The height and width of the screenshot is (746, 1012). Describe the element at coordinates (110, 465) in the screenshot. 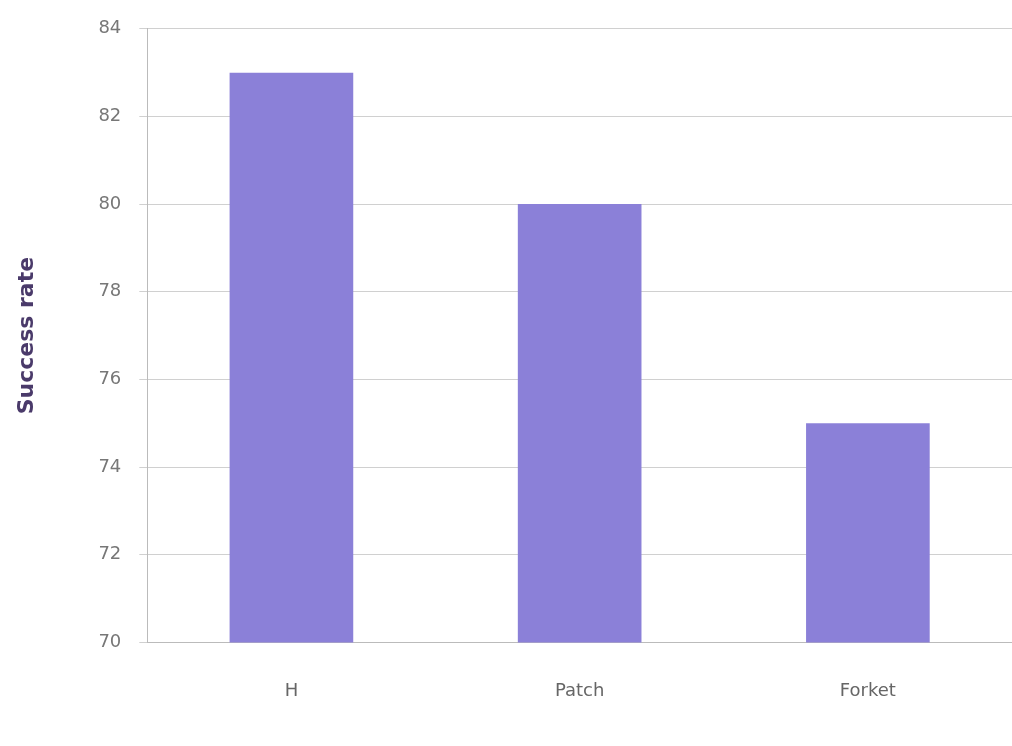

I see `y-tick-label: 74` at that location.